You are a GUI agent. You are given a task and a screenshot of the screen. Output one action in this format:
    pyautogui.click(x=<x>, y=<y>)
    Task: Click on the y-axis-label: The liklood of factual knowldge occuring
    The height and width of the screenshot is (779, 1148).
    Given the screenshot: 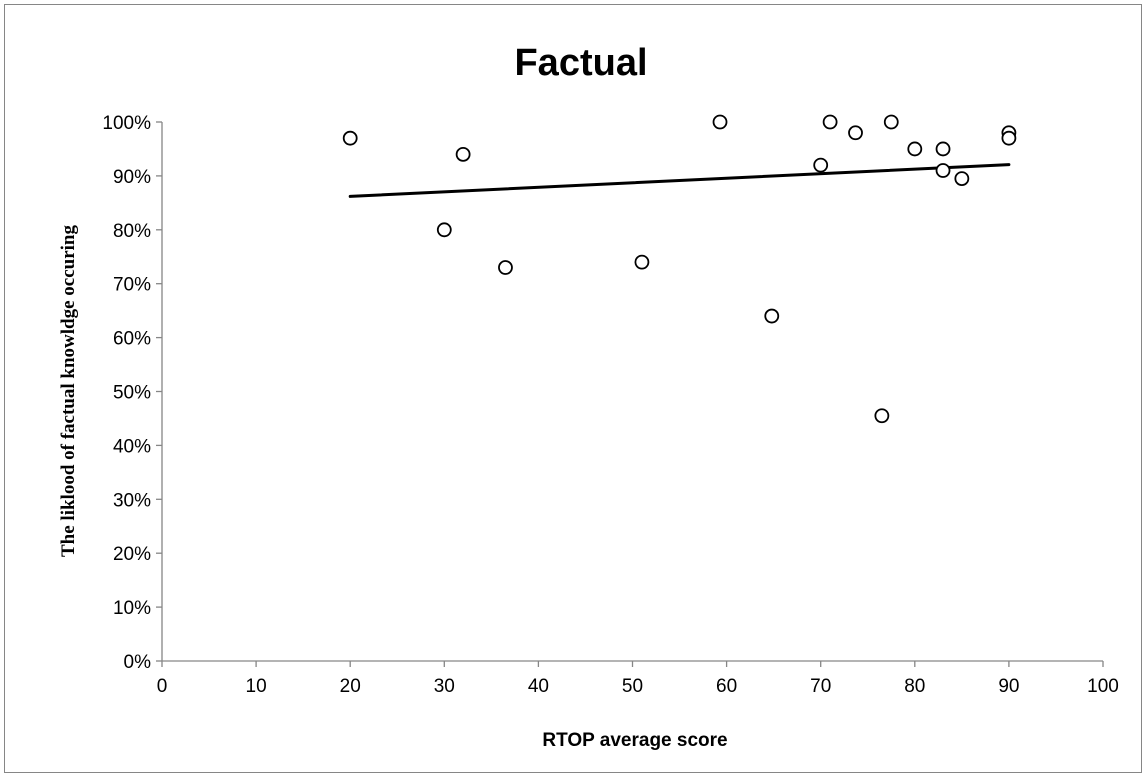 What is the action you would take?
    pyautogui.click(x=68, y=391)
    